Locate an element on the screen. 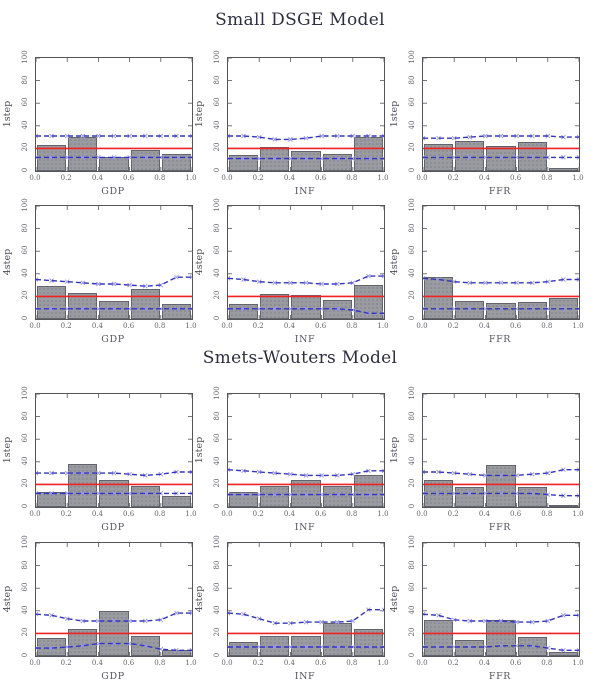 The height and width of the screenshot is (696, 600). subplot-1step-ffr: 1step 0 20 40 60 80 100 0.0 0.2 0.4 0.6 0.8 1.0 FFR is located at coordinates (486, 467).